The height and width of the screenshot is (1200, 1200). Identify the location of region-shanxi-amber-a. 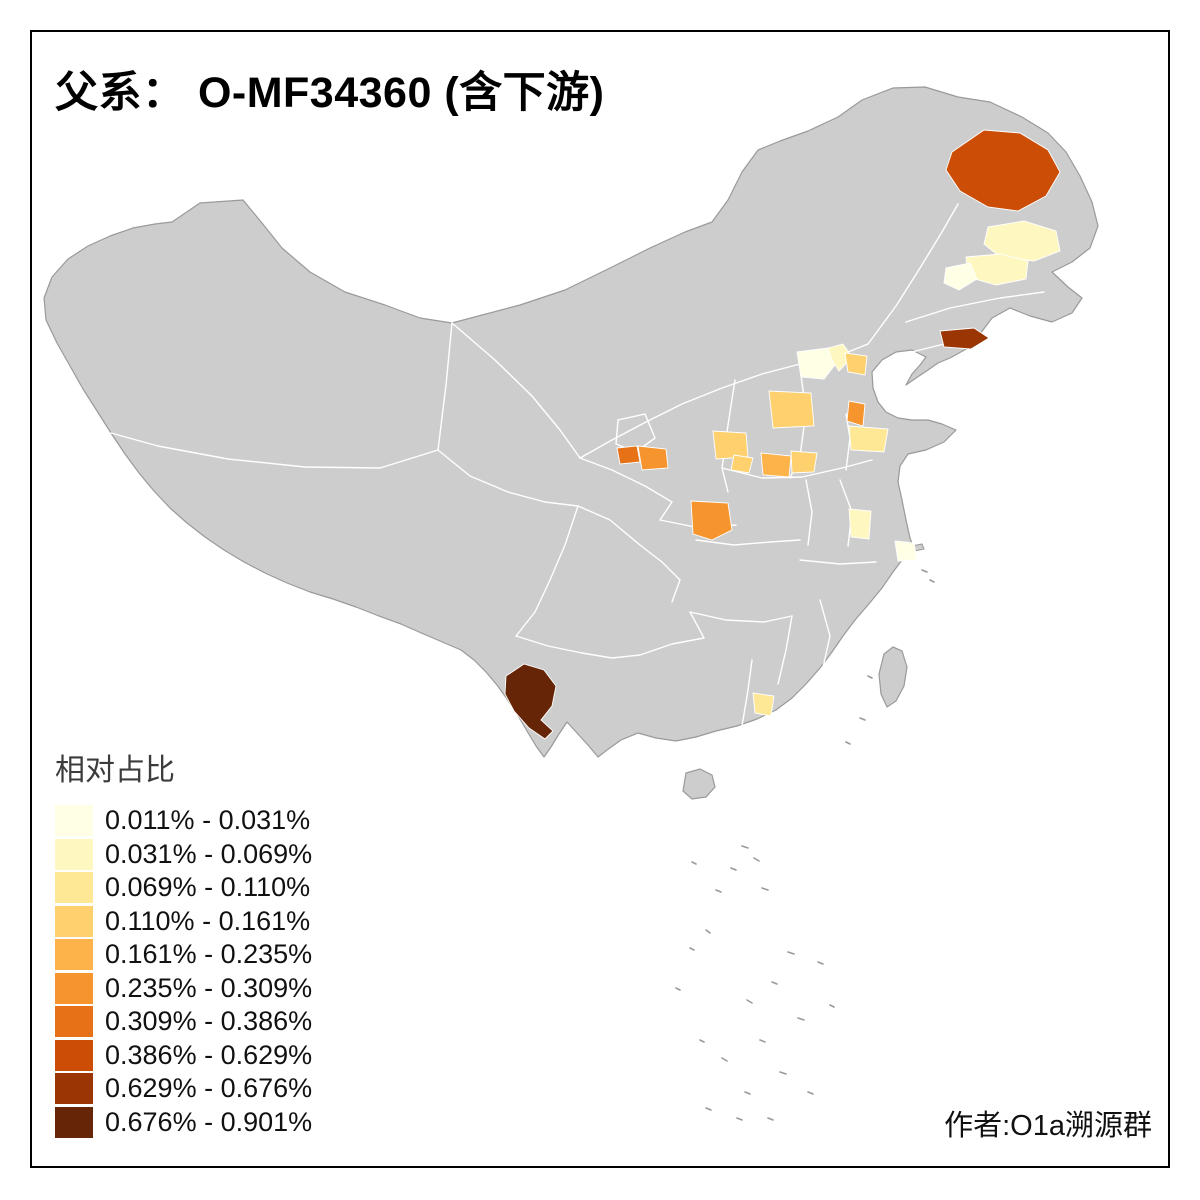
(730, 445).